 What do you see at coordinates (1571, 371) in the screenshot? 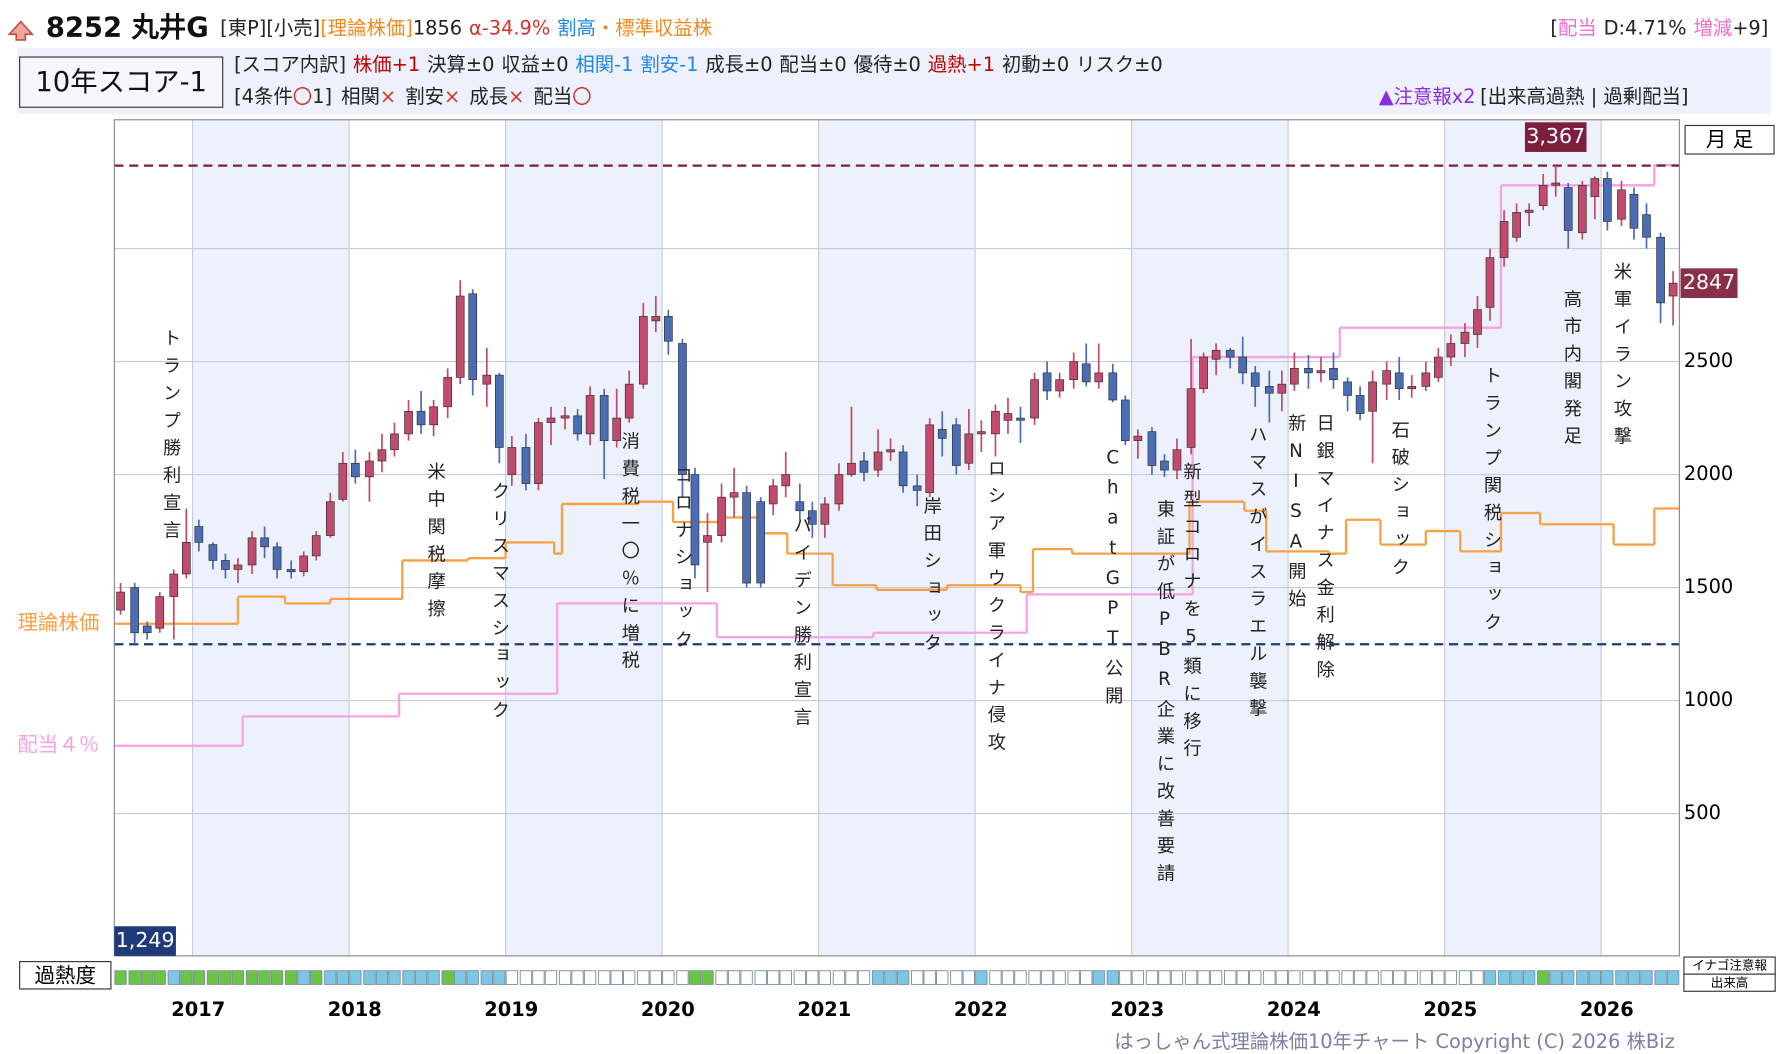
I see `event-annotation: 高市内閣発足` at bounding box center [1571, 371].